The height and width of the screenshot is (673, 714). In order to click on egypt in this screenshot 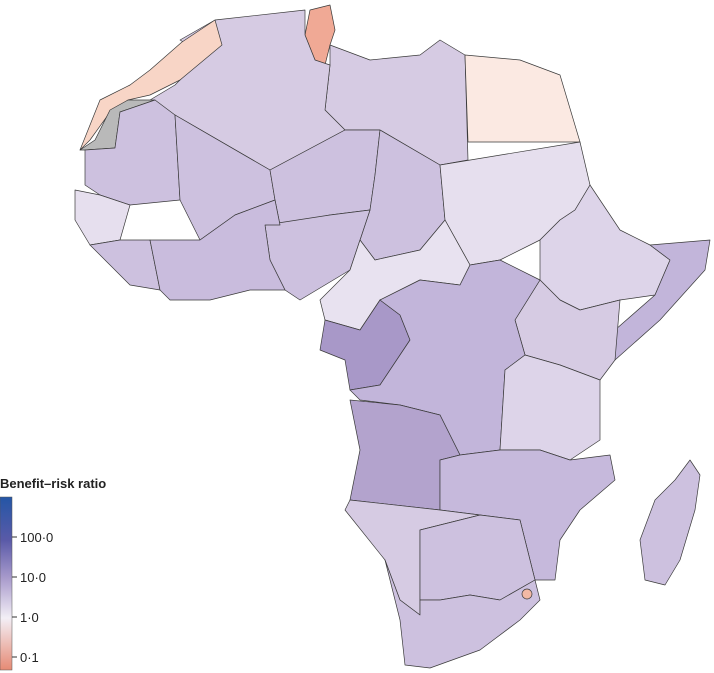, I will do `click(522, 98)`.